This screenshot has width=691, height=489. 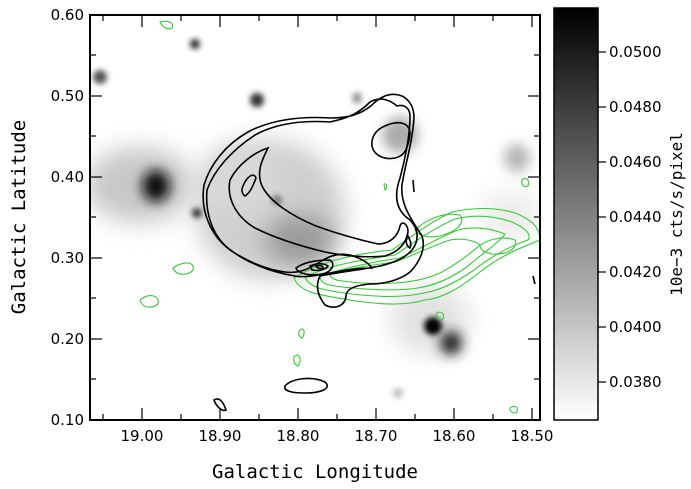 I want to click on y-tick-label: 0.20, so click(x=67, y=339).